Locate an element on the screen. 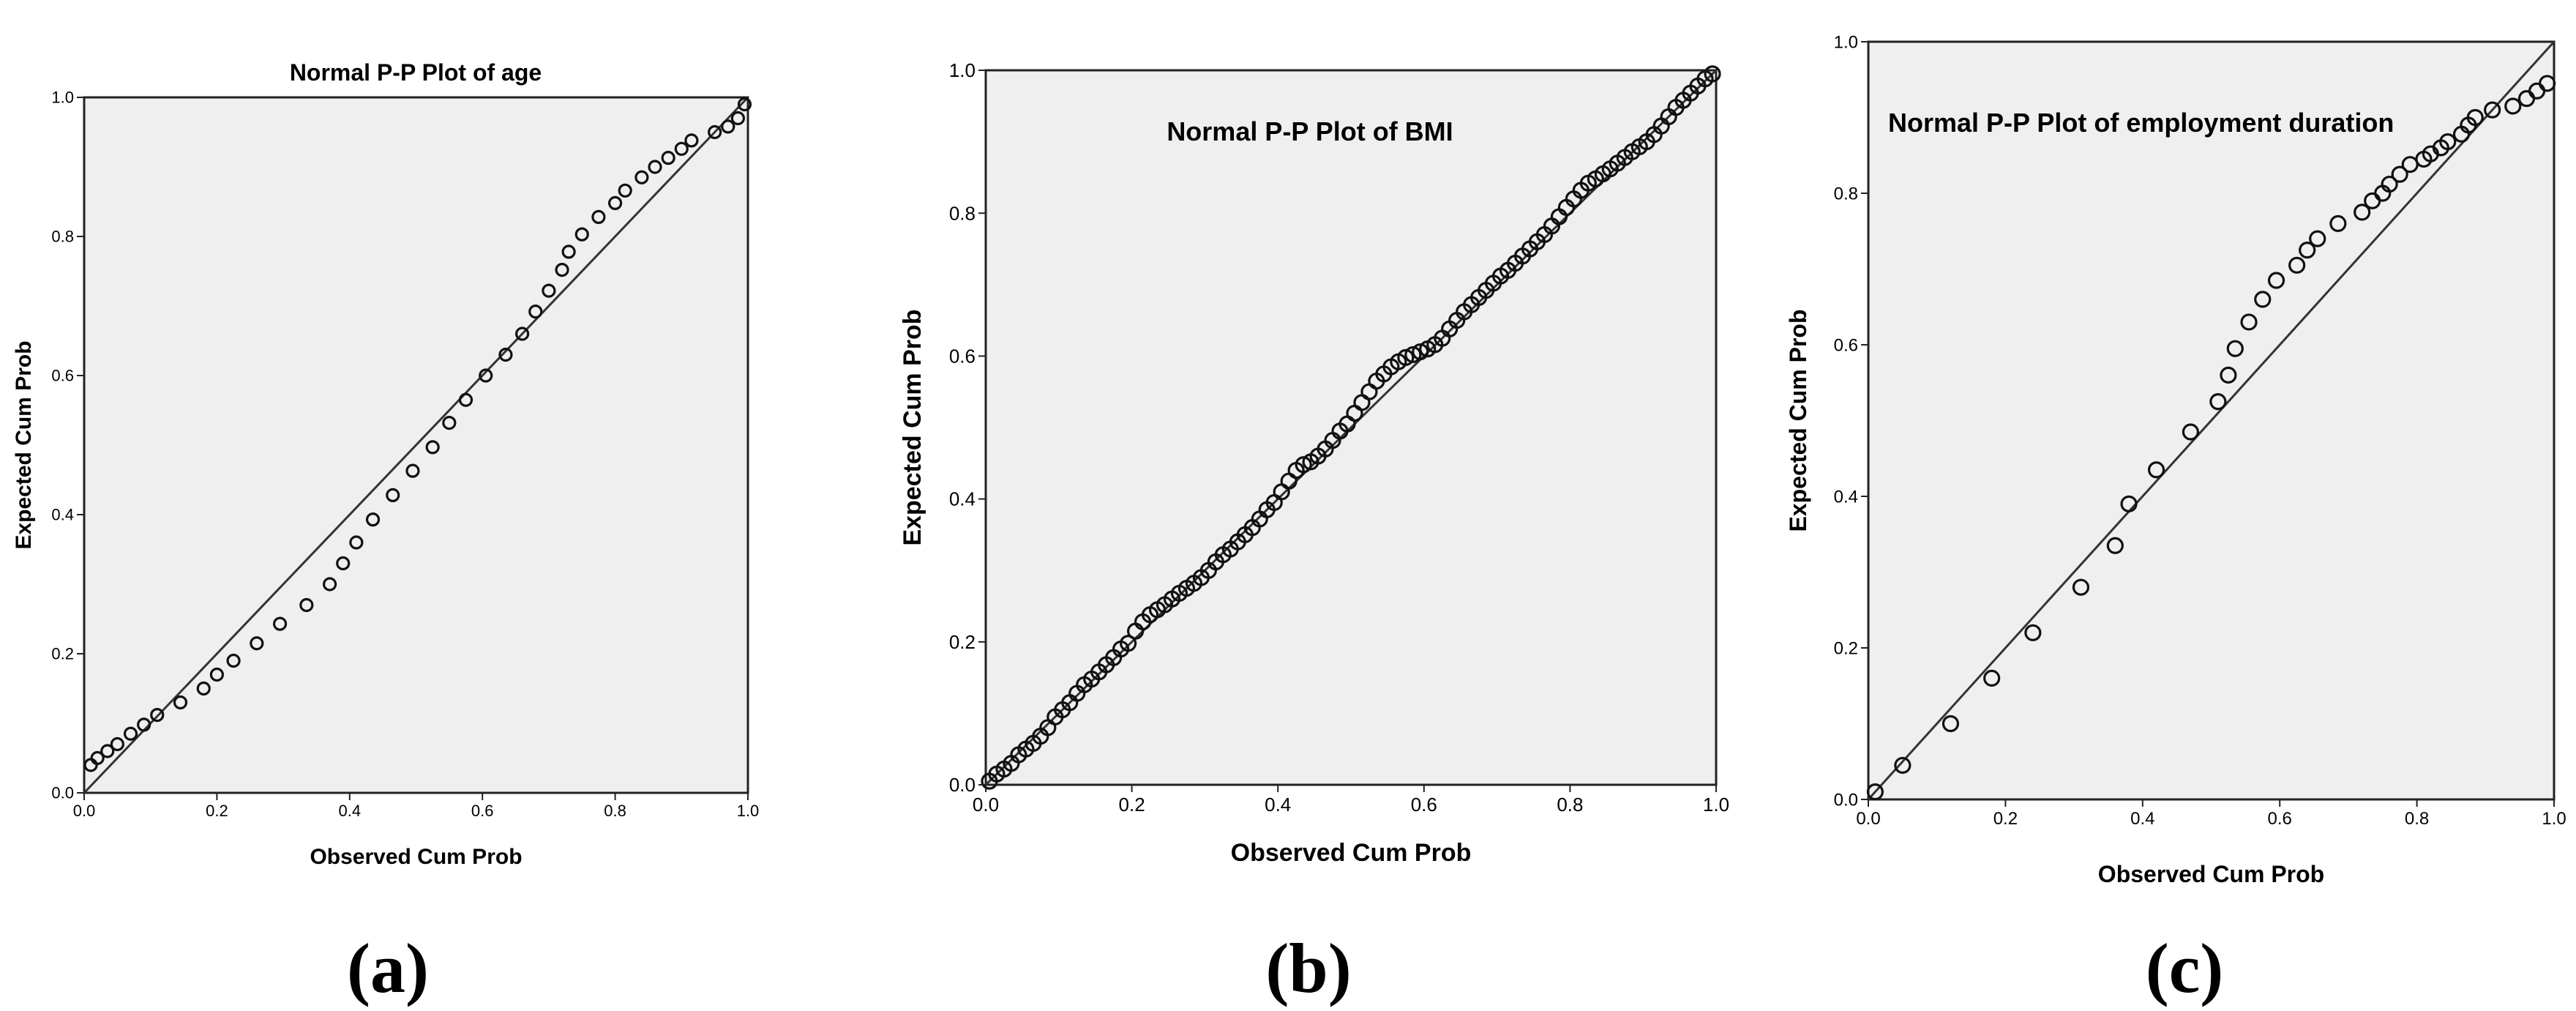 The width and height of the screenshot is (2576, 1011). chart-title: Normal P-P Plot of BMI is located at coordinates (1310, 131).